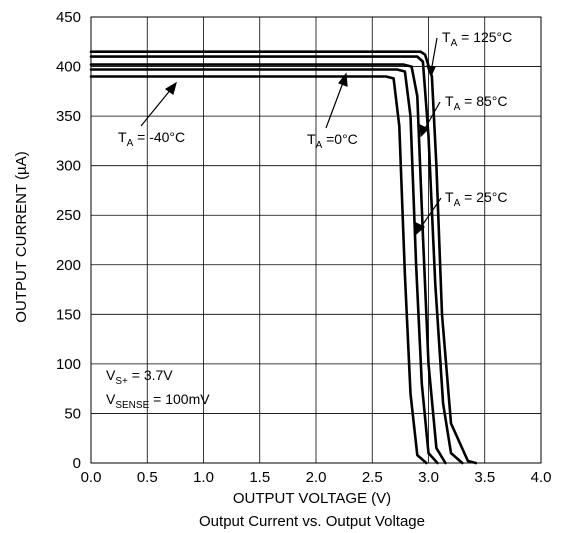  I want to click on y-tick-label: 400, so click(68, 67).